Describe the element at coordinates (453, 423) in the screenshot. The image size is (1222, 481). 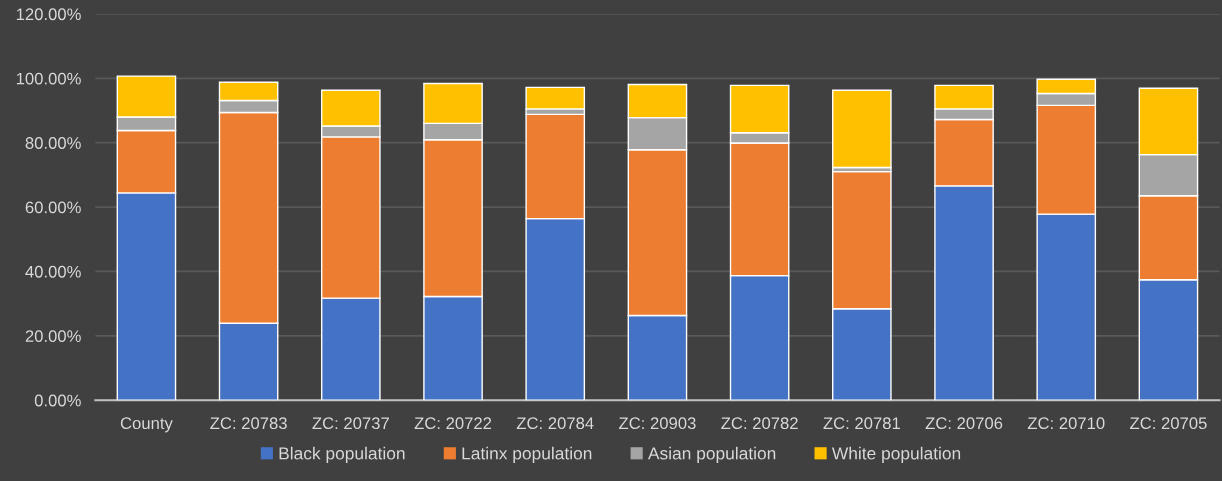
I see `x-tick-label: ZC: 20722` at that location.